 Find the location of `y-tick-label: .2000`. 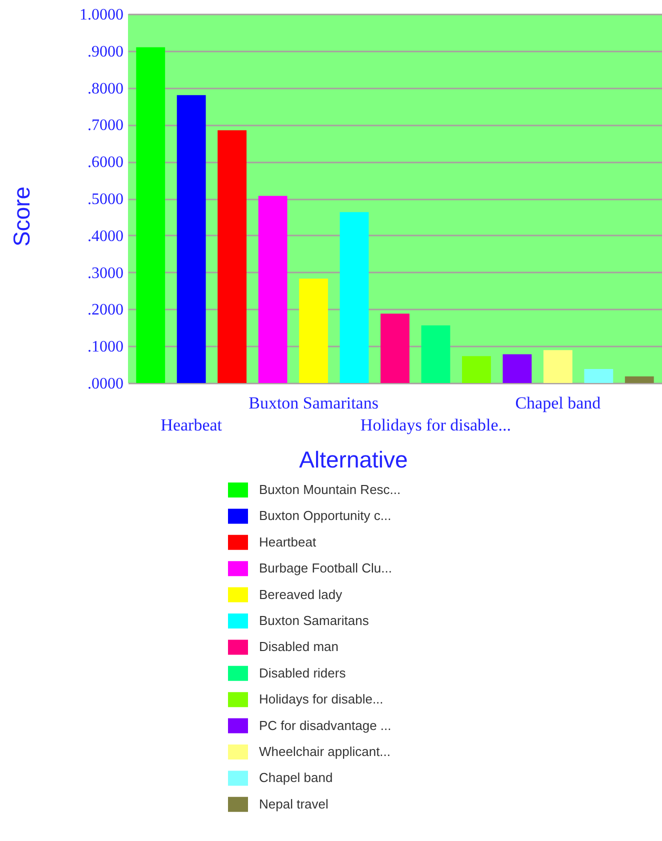

y-tick-label: .2000 is located at coordinates (106, 310).